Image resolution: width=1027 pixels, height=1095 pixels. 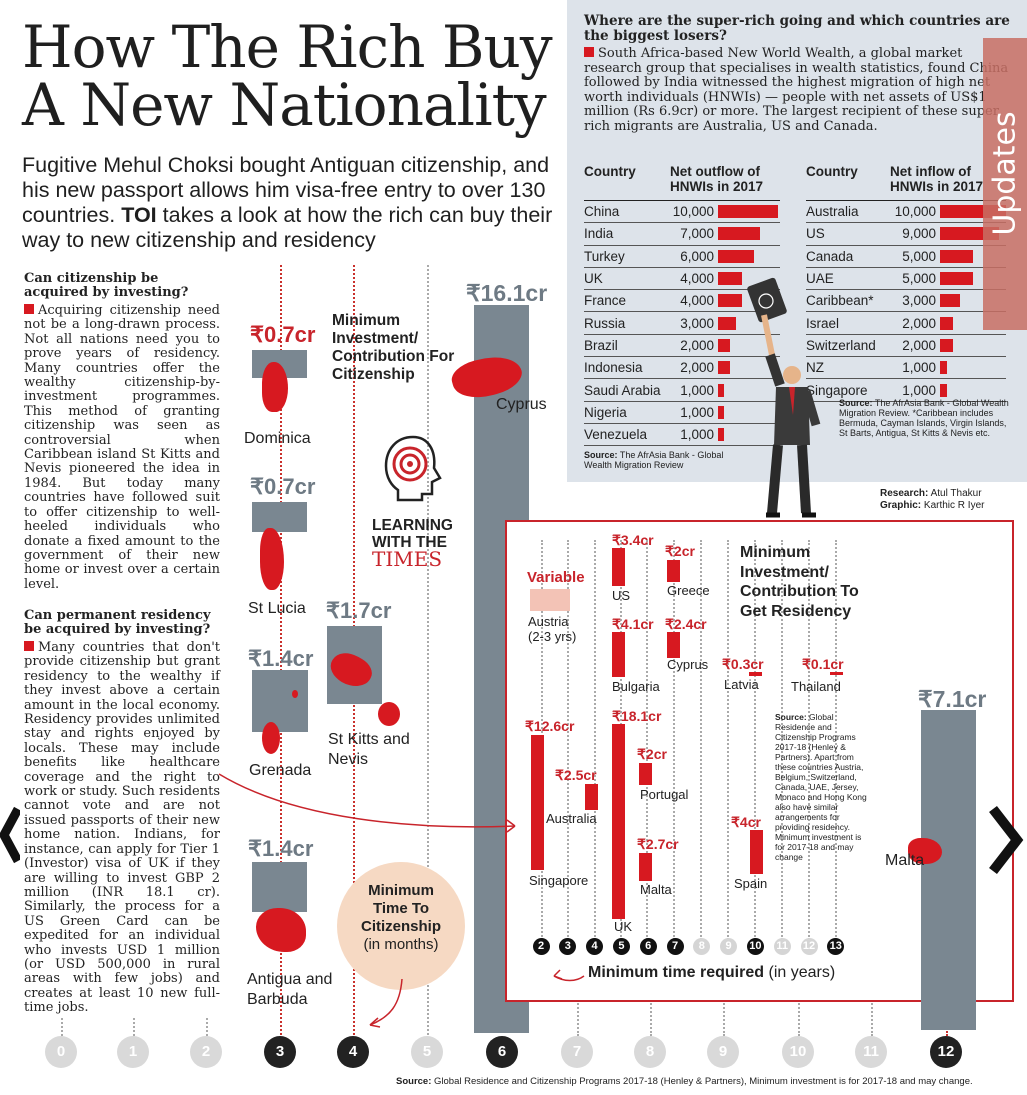 What do you see at coordinates (682, 435) in the screenshot?
I see `outflow-row: Venezuela 1,000` at bounding box center [682, 435].